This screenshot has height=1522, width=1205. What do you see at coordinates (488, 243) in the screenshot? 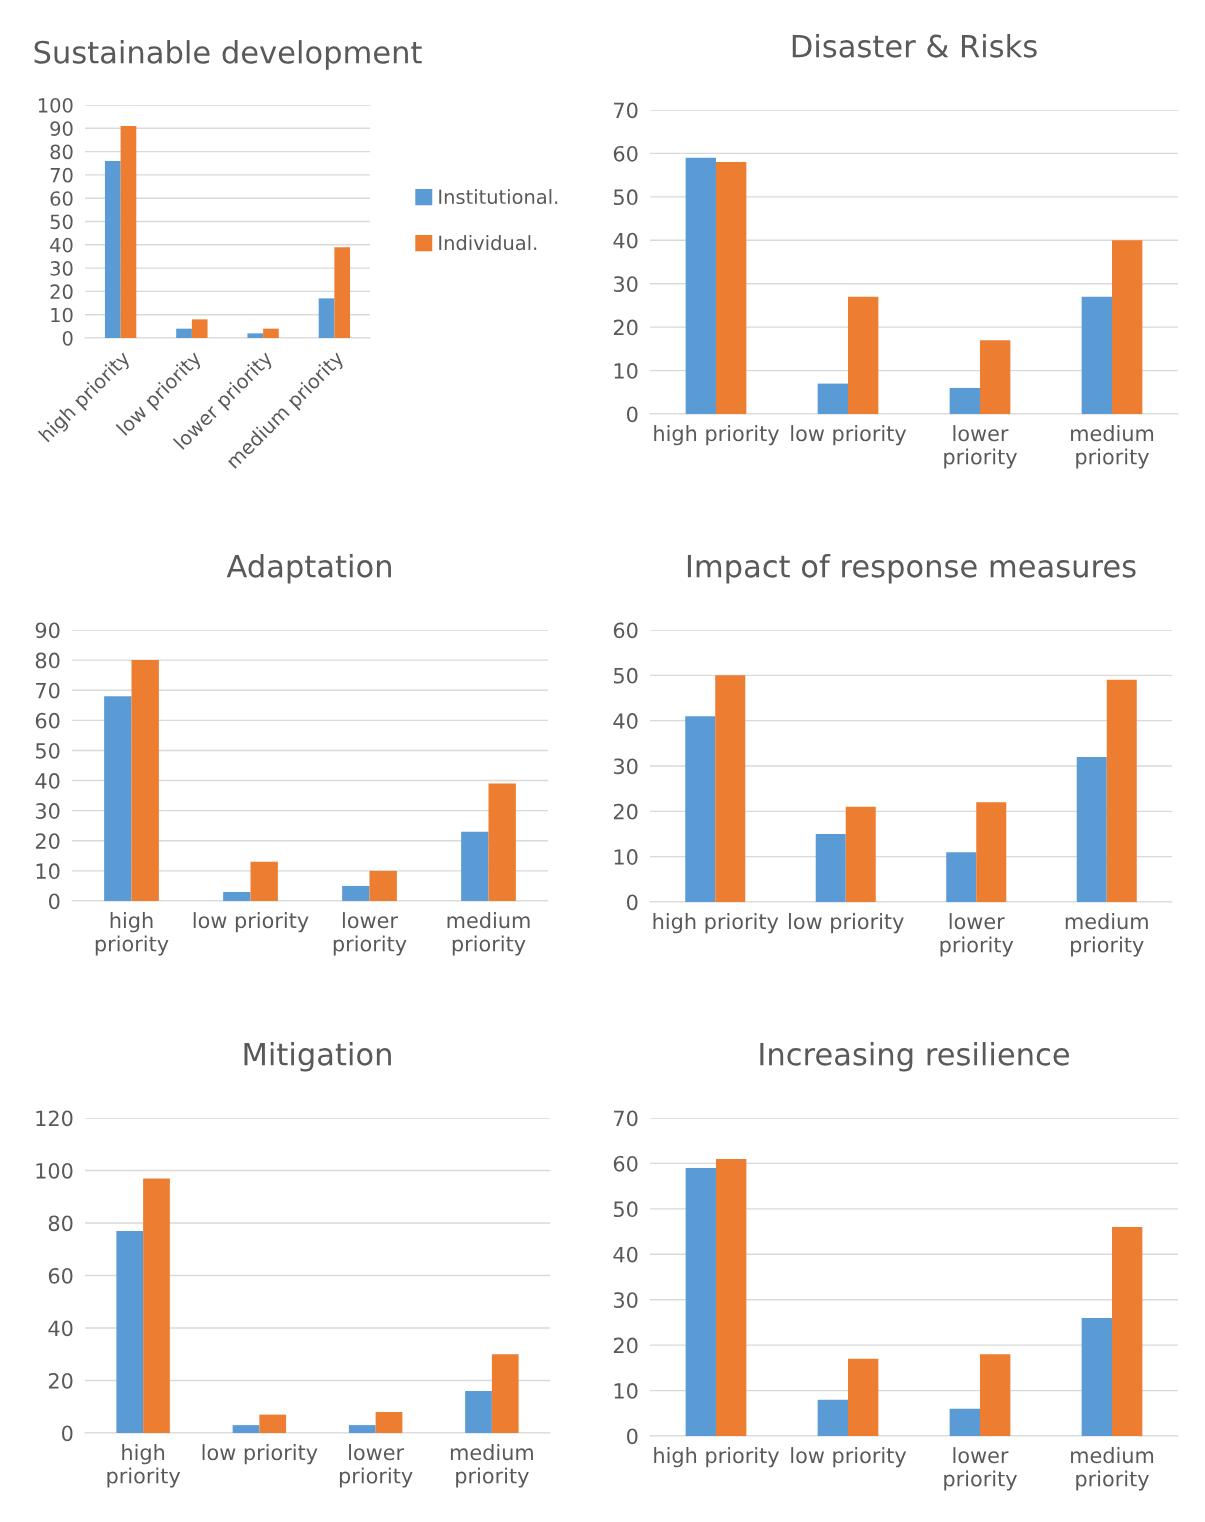
I see `legend-label: Individual.` at bounding box center [488, 243].